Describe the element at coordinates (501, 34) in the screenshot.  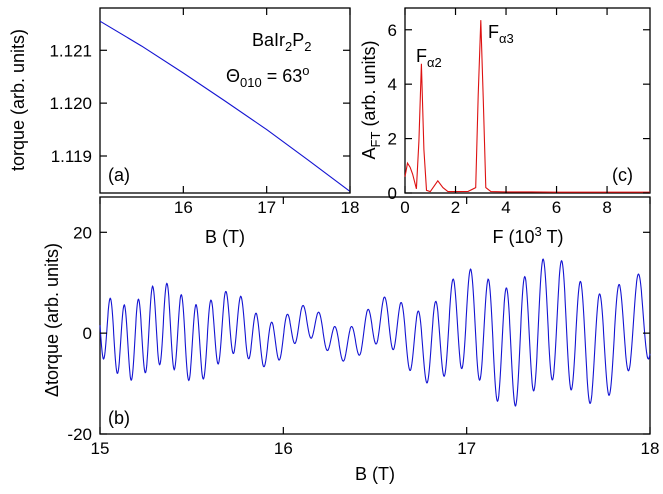
I see `peak-label-f-alpha3: Fα3` at that location.